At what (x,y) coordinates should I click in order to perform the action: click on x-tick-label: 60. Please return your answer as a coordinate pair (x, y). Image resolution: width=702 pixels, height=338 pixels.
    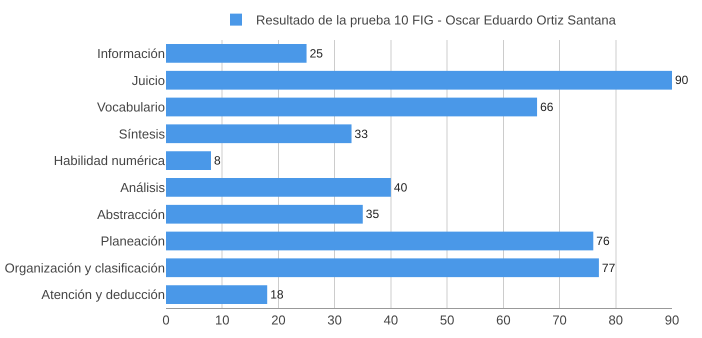
    Looking at the image, I should click on (503, 320).